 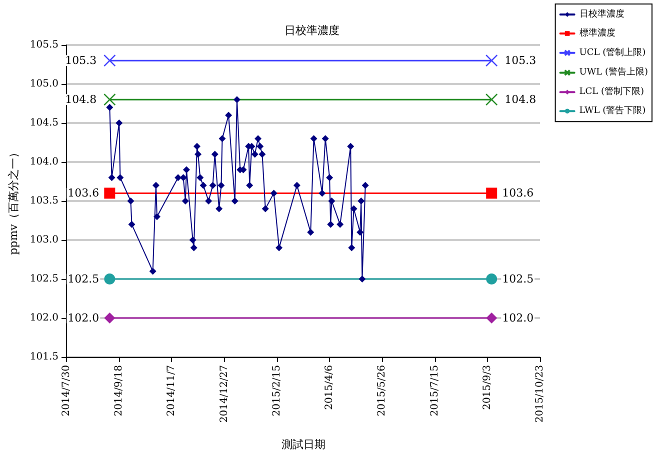 I want to click on chart-title: 日校準濃度, so click(x=312, y=30).